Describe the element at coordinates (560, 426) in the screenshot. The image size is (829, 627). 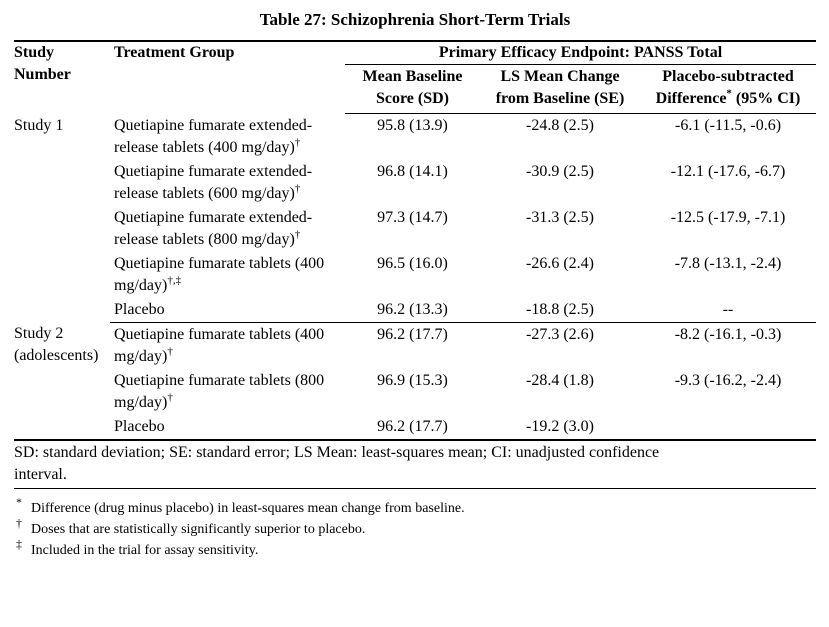
I see `ls-mean-change-cell: -19.2 (3.0)` at that location.